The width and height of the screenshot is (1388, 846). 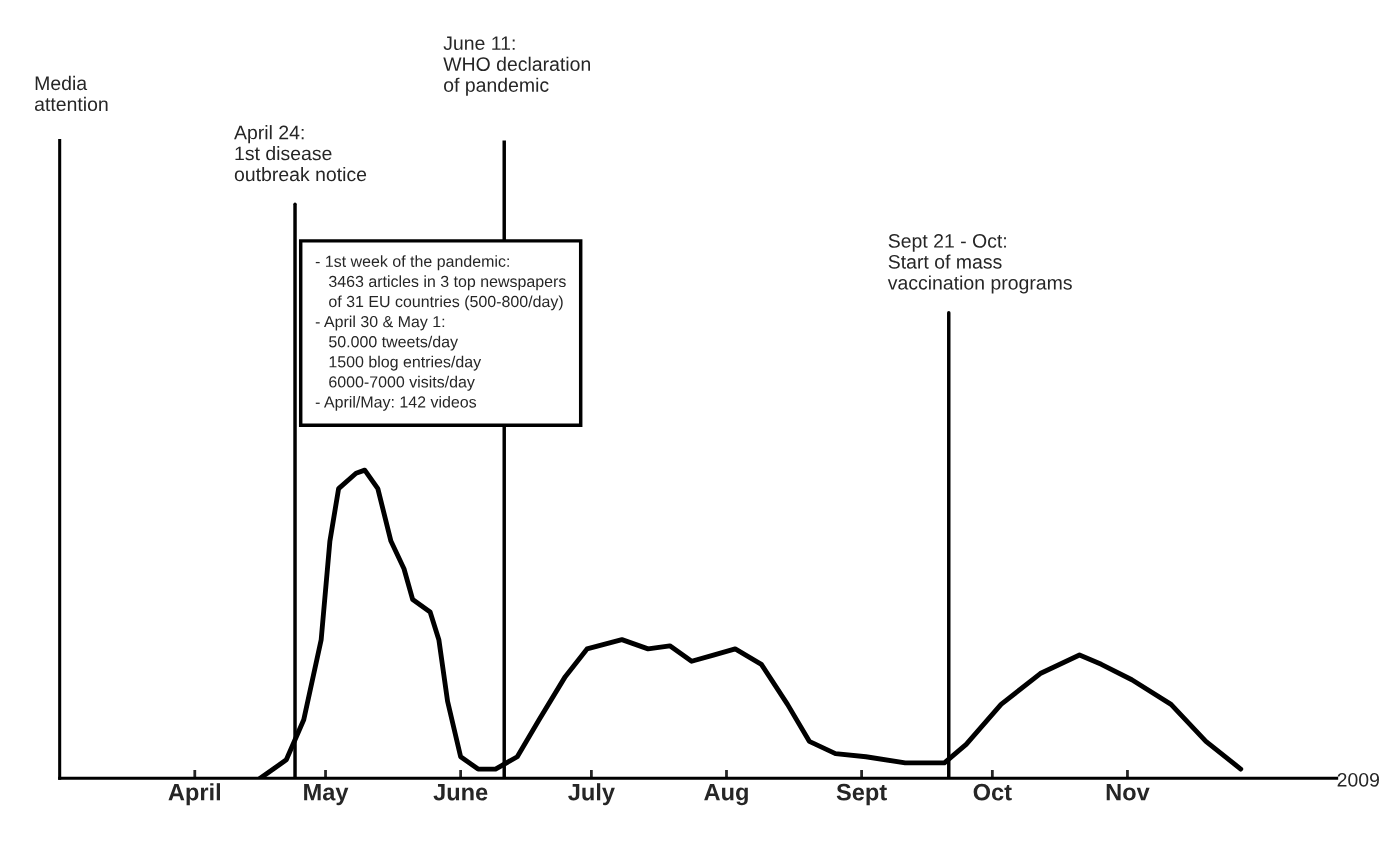 I want to click on x-tick-label: May, so click(x=326, y=795).